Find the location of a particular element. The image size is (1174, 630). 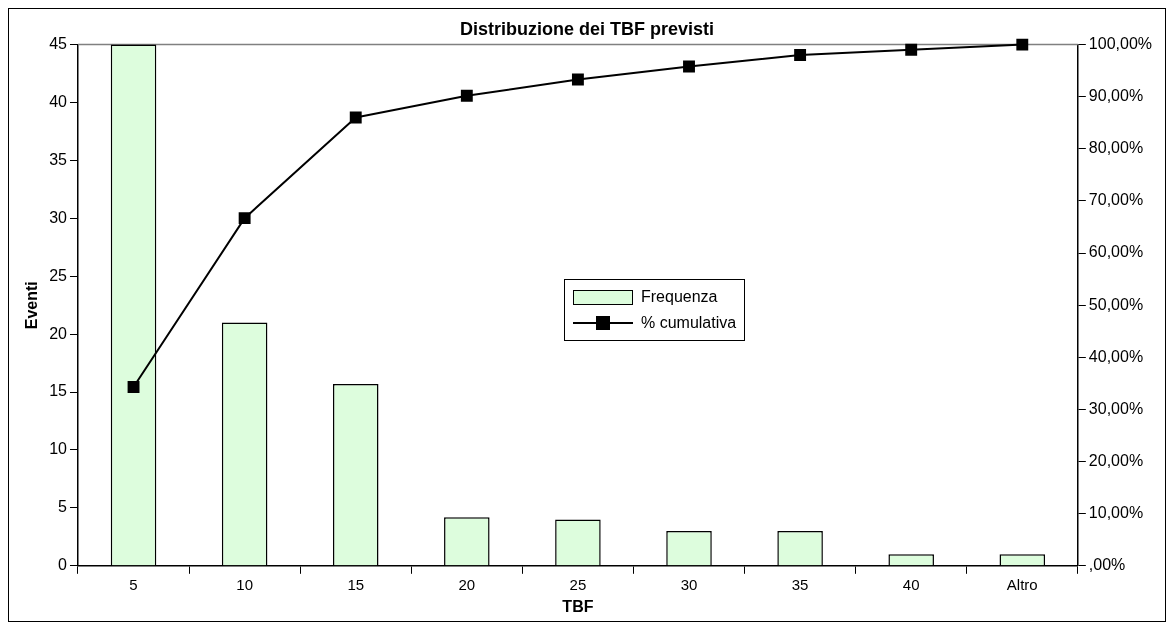

y-tick-label: 15 is located at coordinates (58, 391).